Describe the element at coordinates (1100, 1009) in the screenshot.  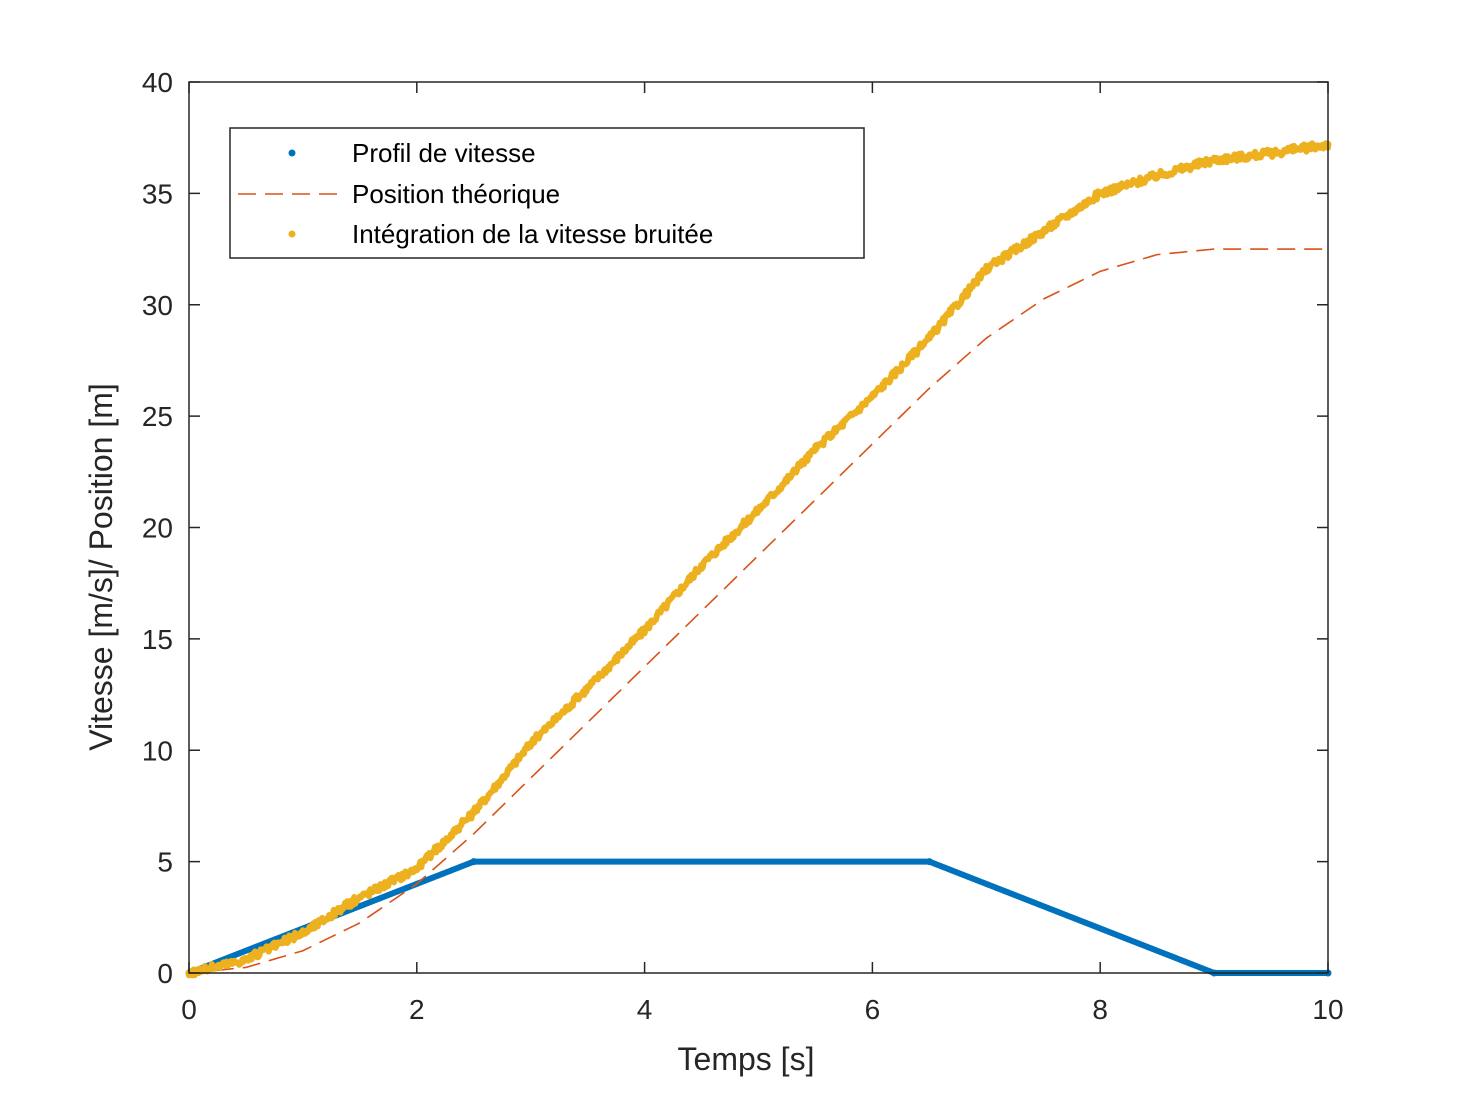
I see `x-tick-label: 8` at that location.